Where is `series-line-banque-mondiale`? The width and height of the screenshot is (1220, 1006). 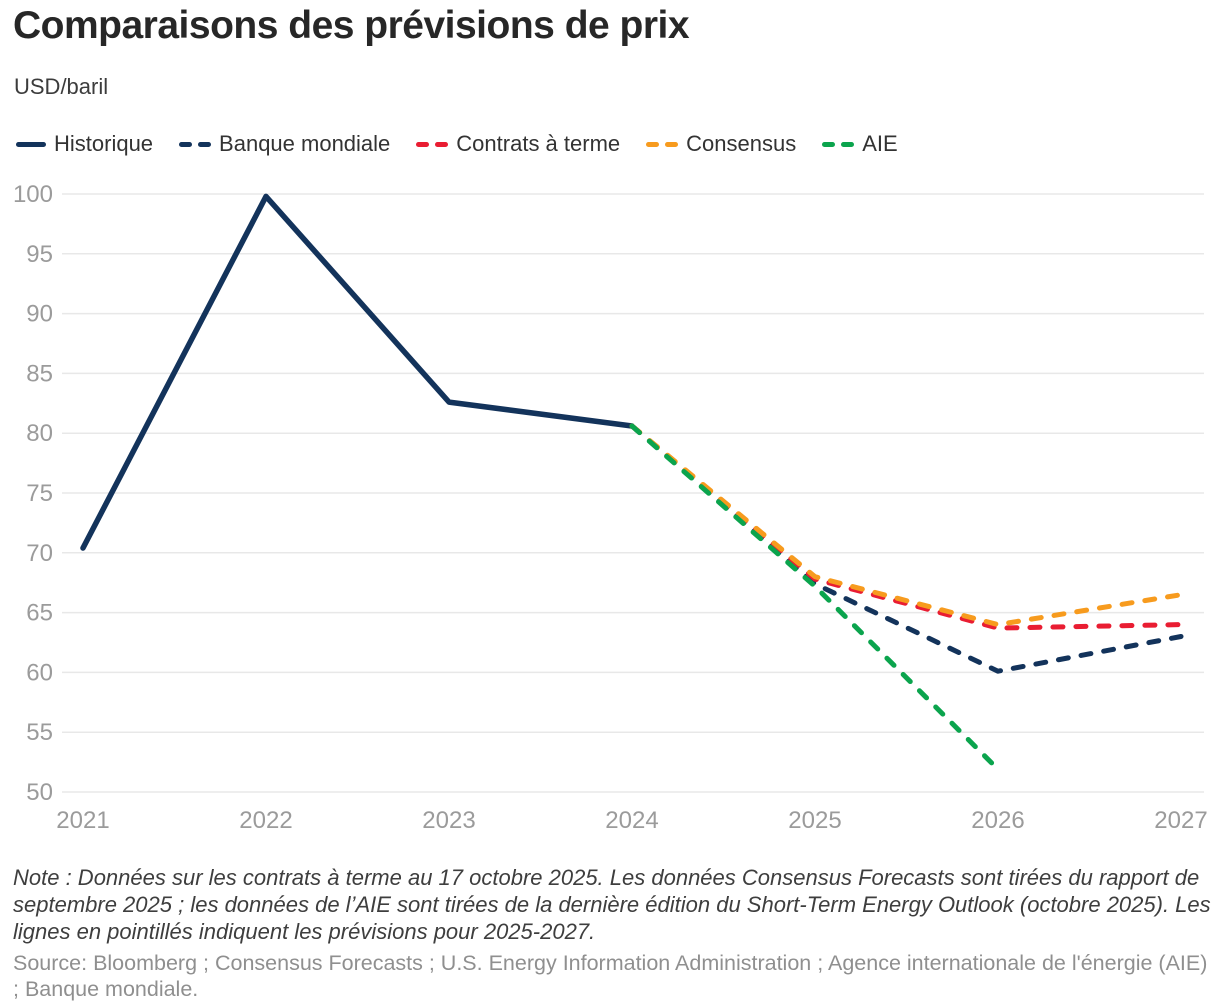
series-line-banque-mondiale is located at coordinates (906, 548).